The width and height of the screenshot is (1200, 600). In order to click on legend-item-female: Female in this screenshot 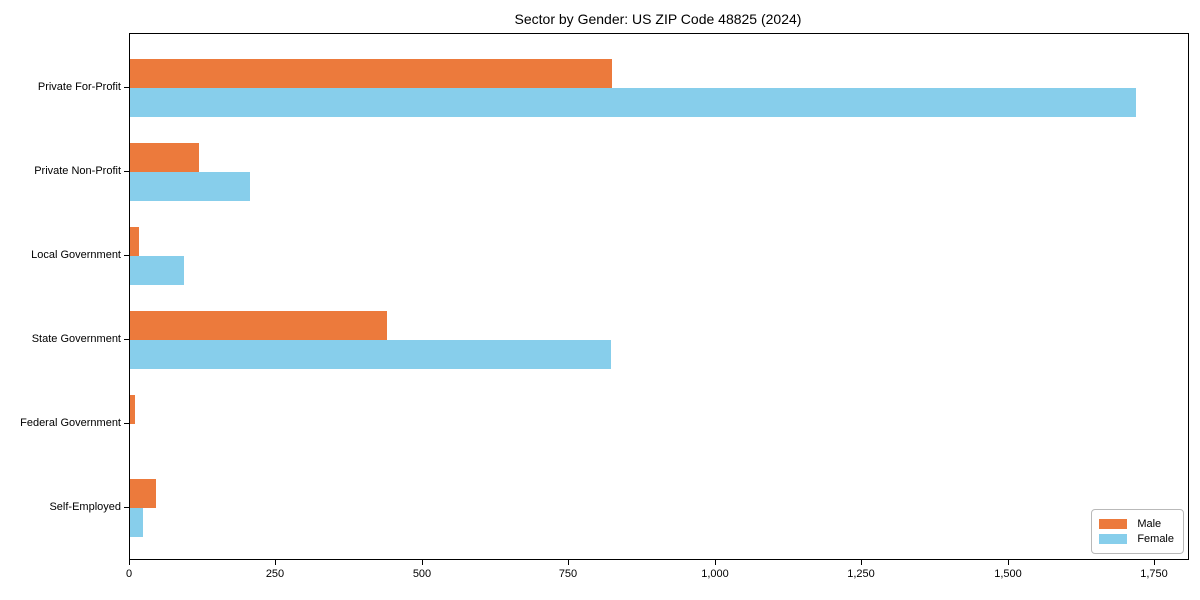, I will do `click(1136, 539)`.